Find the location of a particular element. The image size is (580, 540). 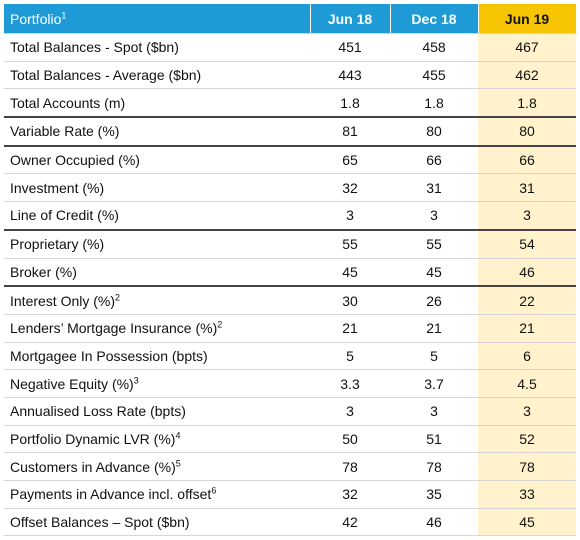

table-row: Total Balances - Spot ($bn) 451 458 467 is located at coordinates (290, 47).